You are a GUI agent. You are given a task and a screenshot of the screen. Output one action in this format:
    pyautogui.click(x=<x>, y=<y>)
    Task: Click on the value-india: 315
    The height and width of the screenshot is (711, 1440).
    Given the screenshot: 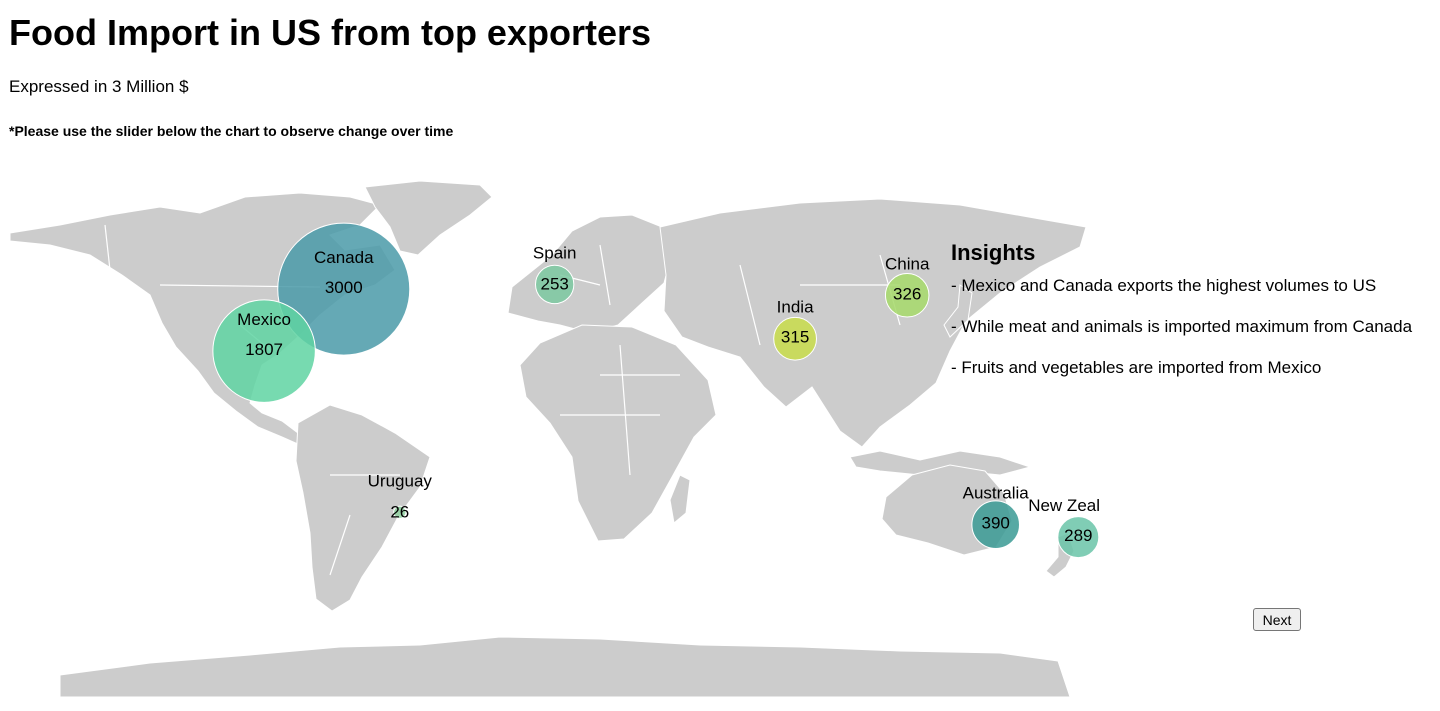 What is the action you would take?
    pyautogui.click(x=795, y=337)
    